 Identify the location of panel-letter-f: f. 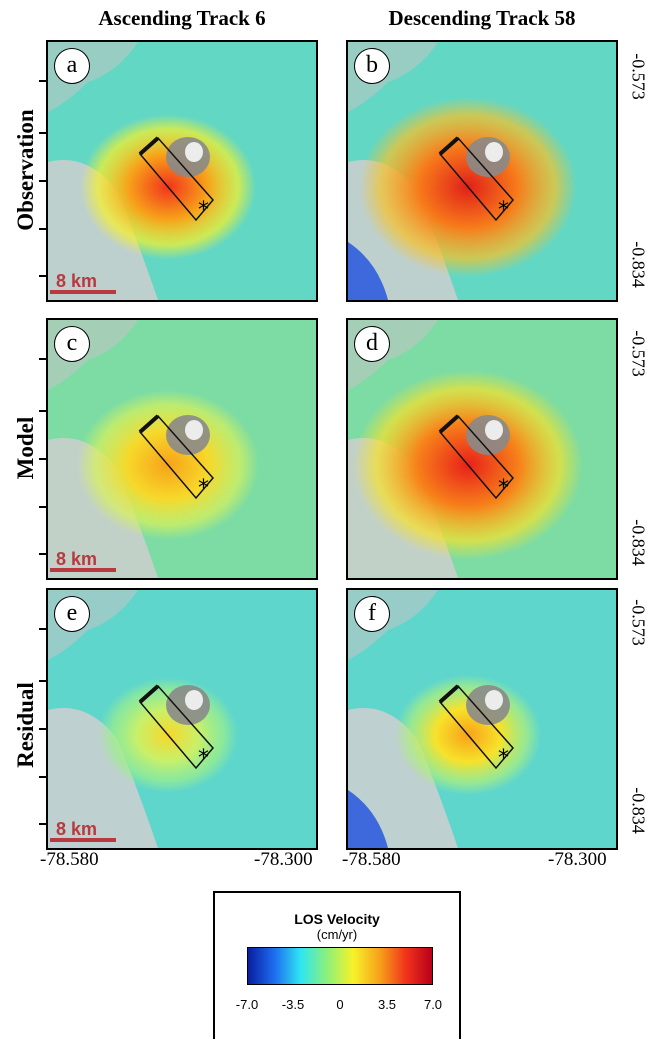
(372, 614).